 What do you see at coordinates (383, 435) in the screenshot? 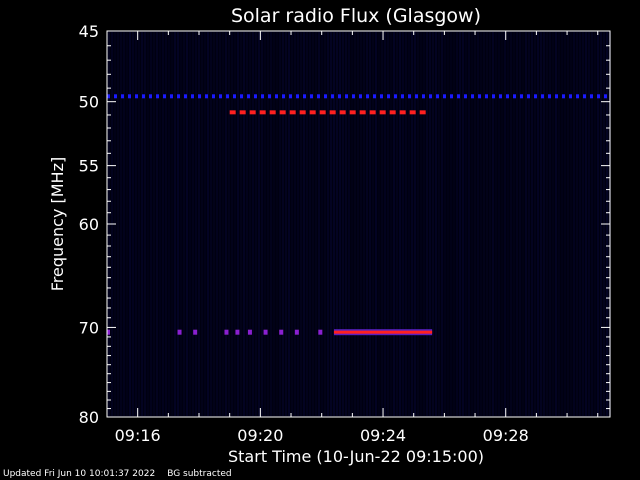
I see `x-tick-label: 09:24` at bounding box center [383, 435].